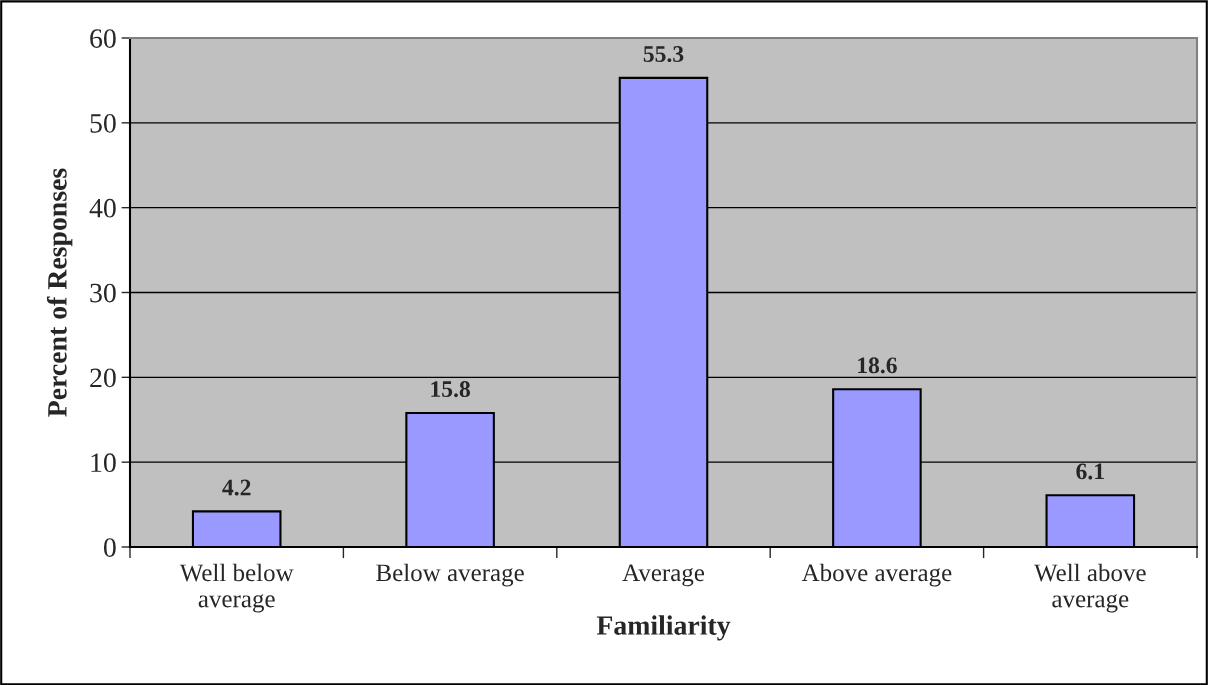  Describe the element at coordinates (59, 292) in the screenshot. I see `y-axis-title: Percent of Responses` at that location.